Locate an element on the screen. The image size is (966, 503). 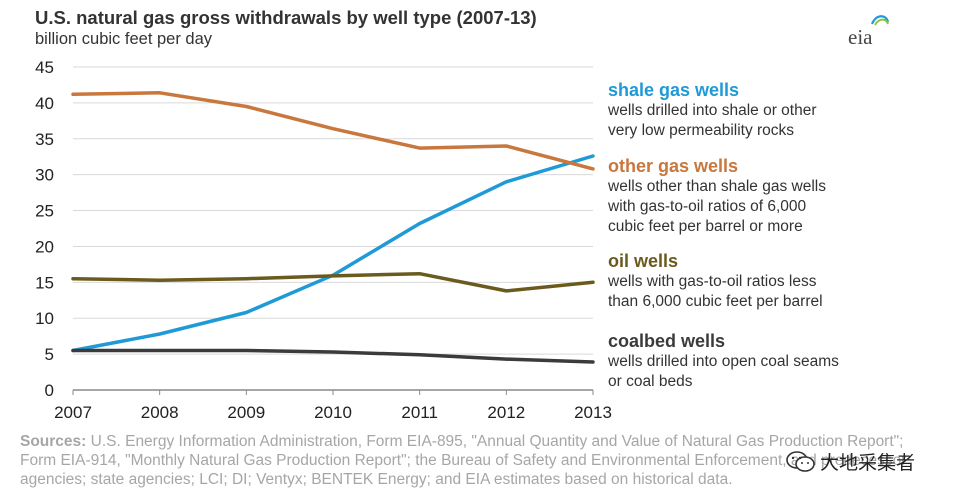
legend-name-coalbed: coalbed wells is located at coordinates (667, 341).